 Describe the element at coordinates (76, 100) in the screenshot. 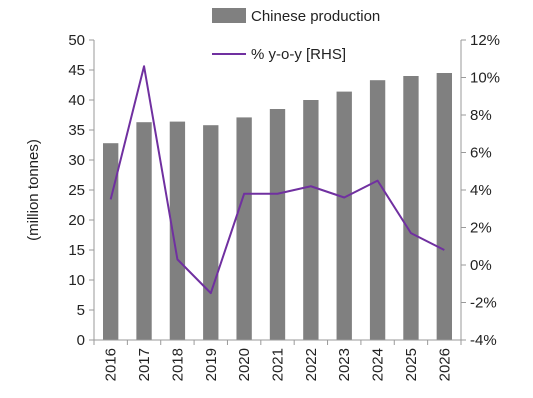

I see `y-tick-label: 40` at that location.